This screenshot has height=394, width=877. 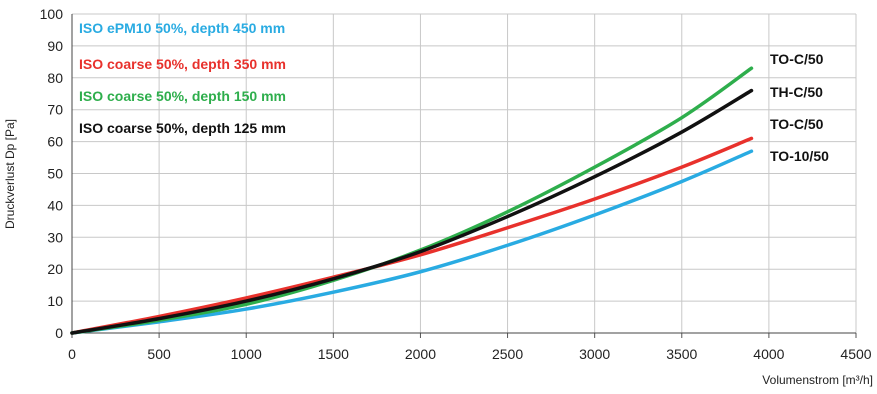 I want to click on y-tick-labels: 0 10 20 30 40 50 60 70 80 90 100, so click(x=52, y=173).